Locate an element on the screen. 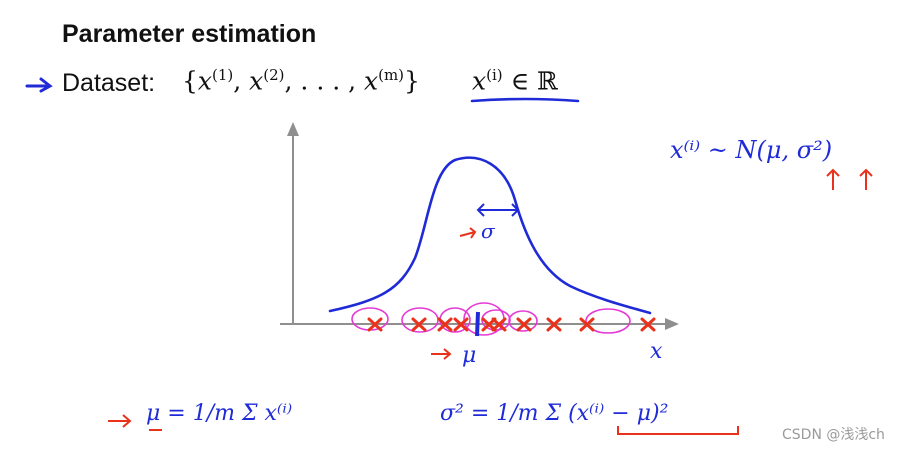 This screenshot has width=923, height=449. membership-underline is located at coordinates (525, 100).